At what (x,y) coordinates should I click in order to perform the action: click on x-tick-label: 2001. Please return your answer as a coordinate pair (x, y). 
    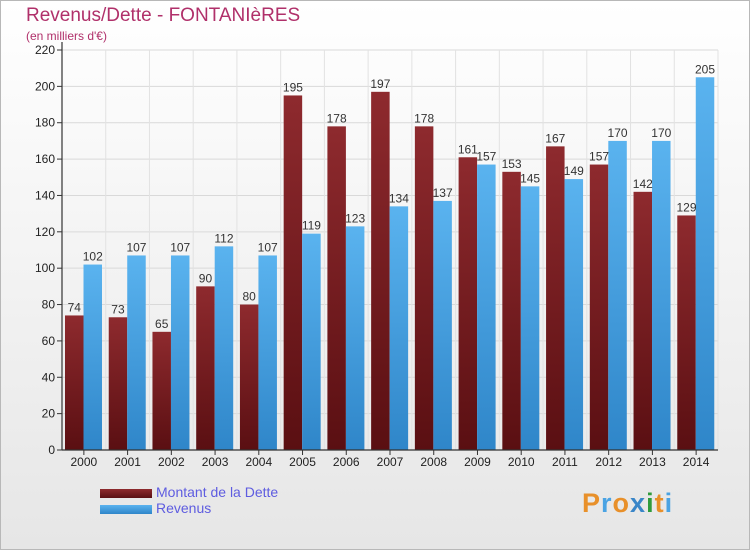
    Looking at the image, I should click on (127, 462).